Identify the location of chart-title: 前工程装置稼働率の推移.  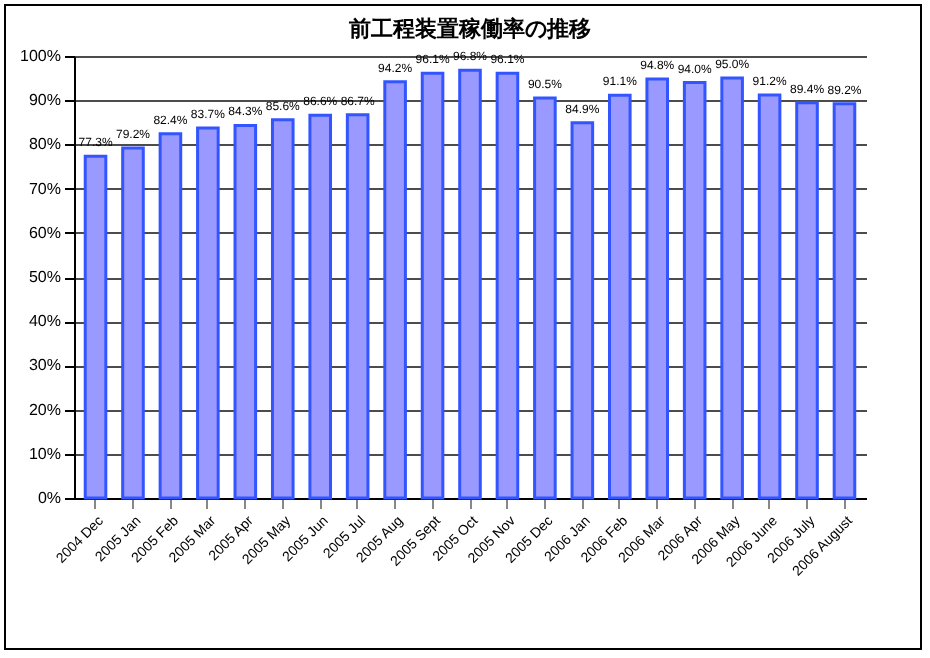
(469, 29).